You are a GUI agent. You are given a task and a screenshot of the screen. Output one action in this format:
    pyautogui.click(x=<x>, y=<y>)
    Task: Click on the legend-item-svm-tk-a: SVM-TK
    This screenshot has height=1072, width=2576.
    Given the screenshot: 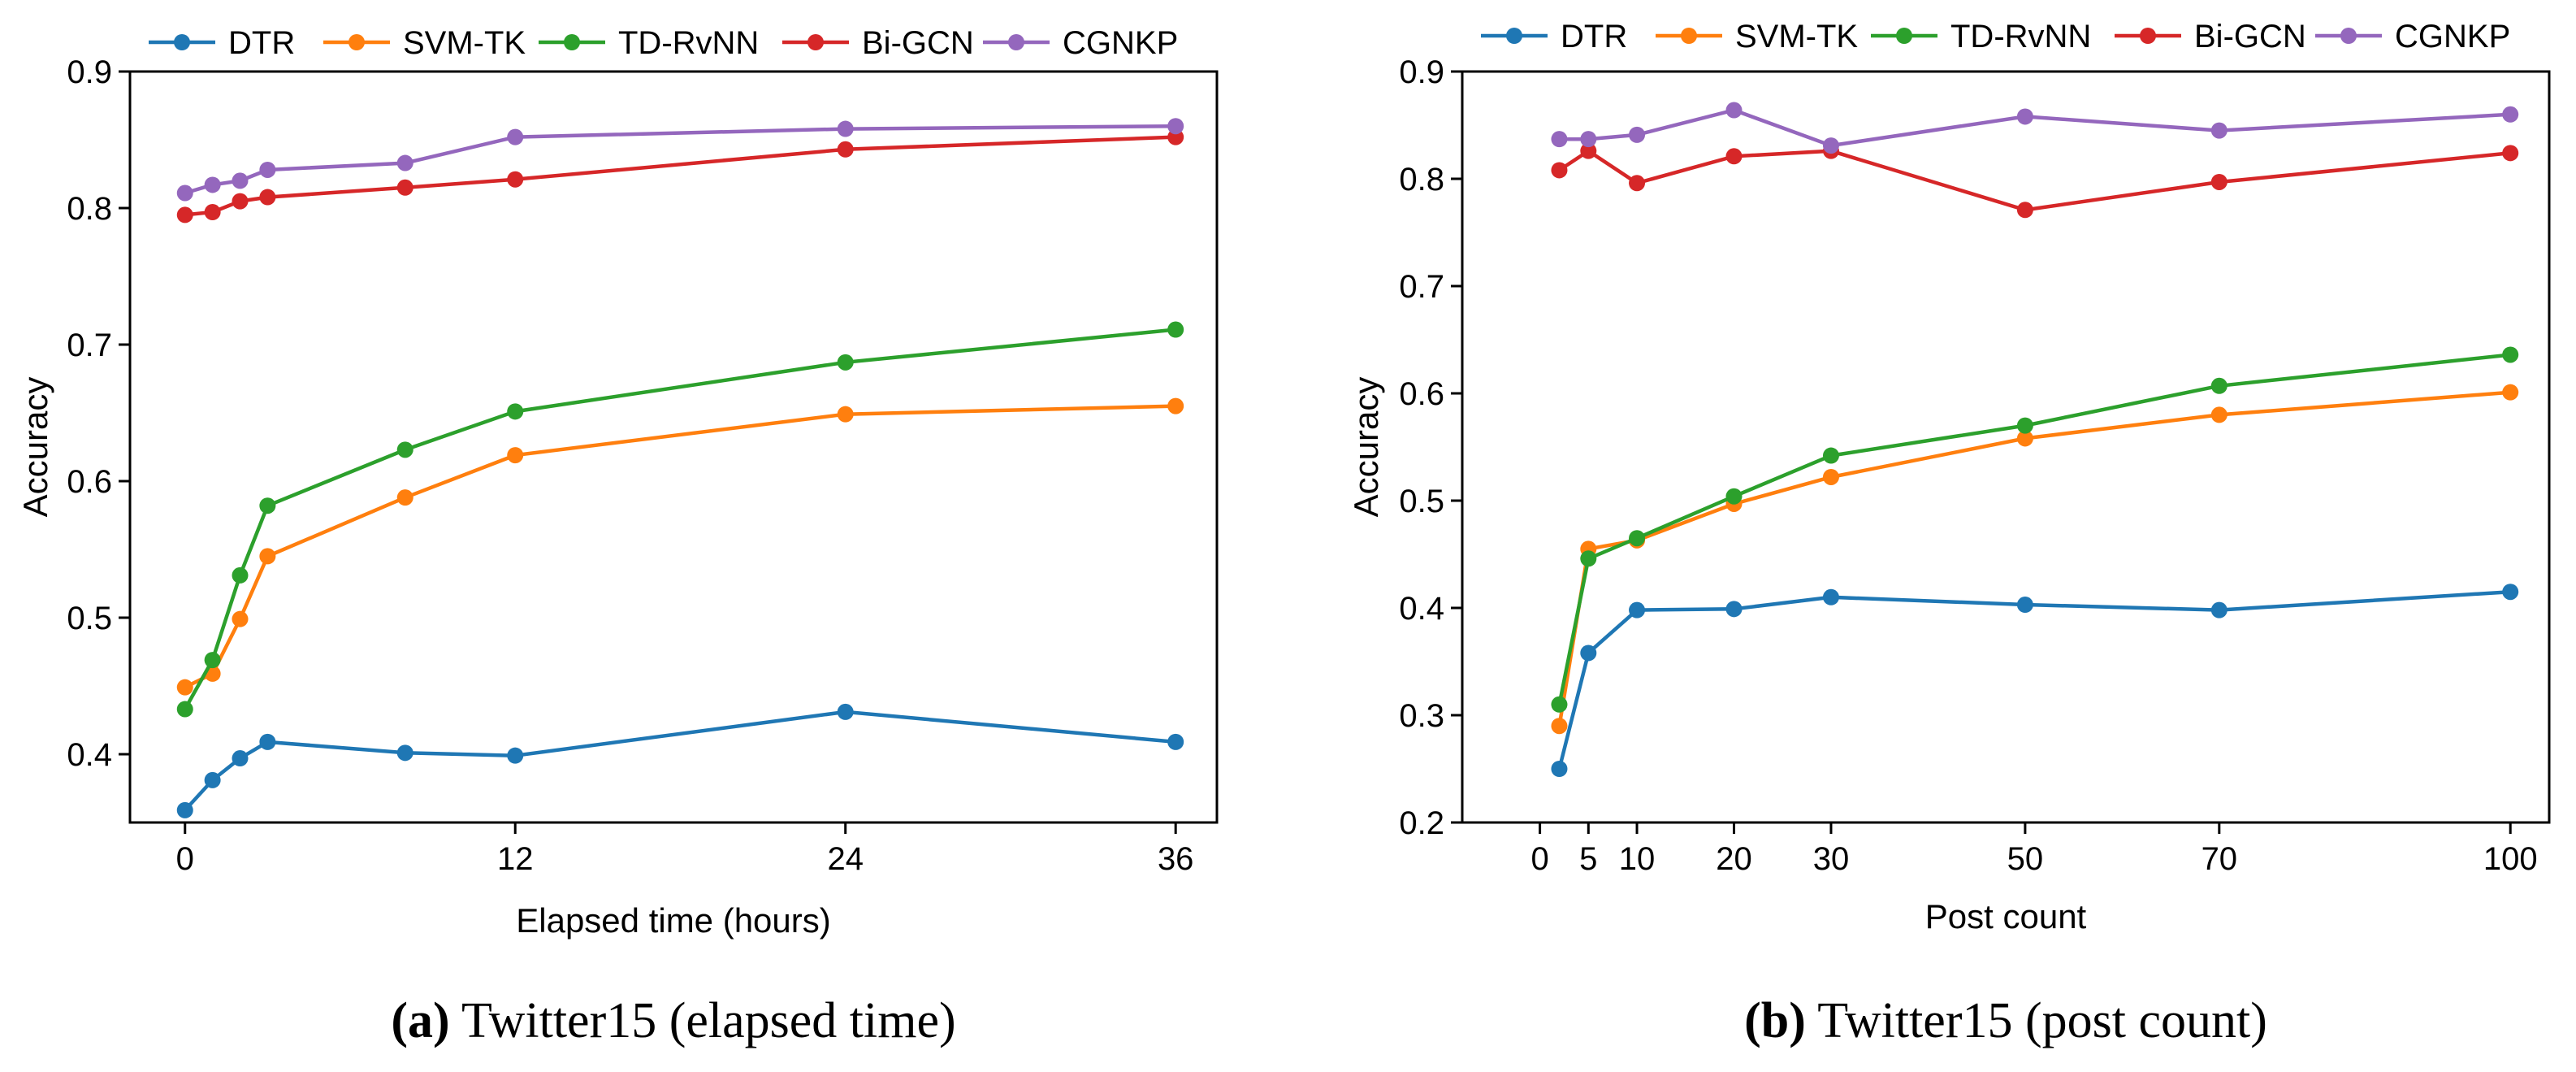 What is the action you would take?
    pyautogui.click(x=424, y=43)
    